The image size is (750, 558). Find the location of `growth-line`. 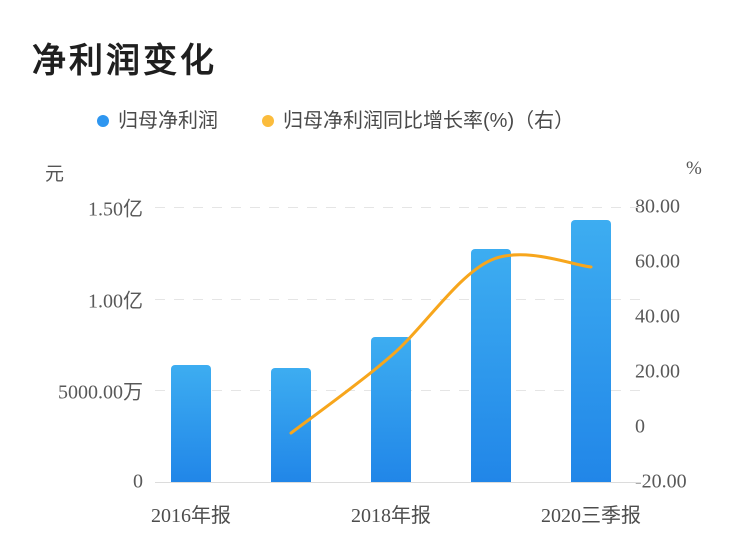

growth-line is located at coordinates (441, 344).